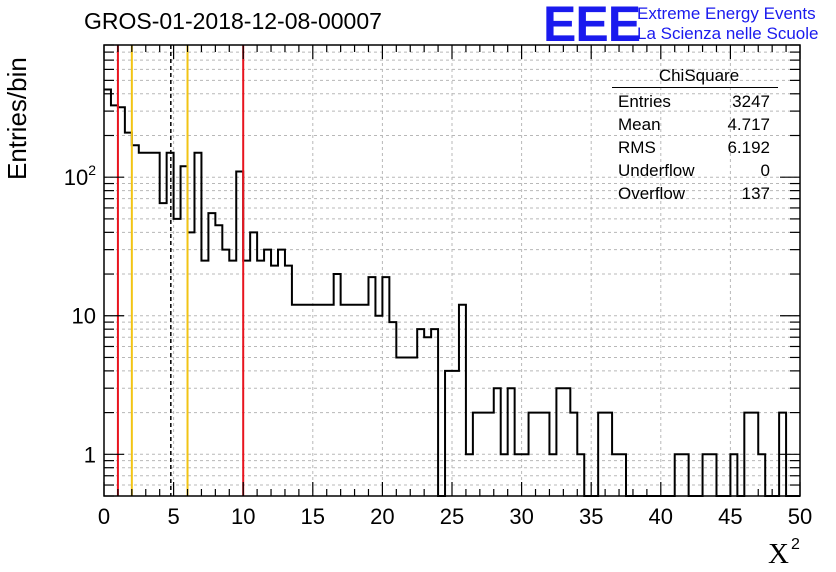  Describe the element at coordinates (17, 118) in the screenshot. I see `y-axis-label: Entries/bin` at that location.